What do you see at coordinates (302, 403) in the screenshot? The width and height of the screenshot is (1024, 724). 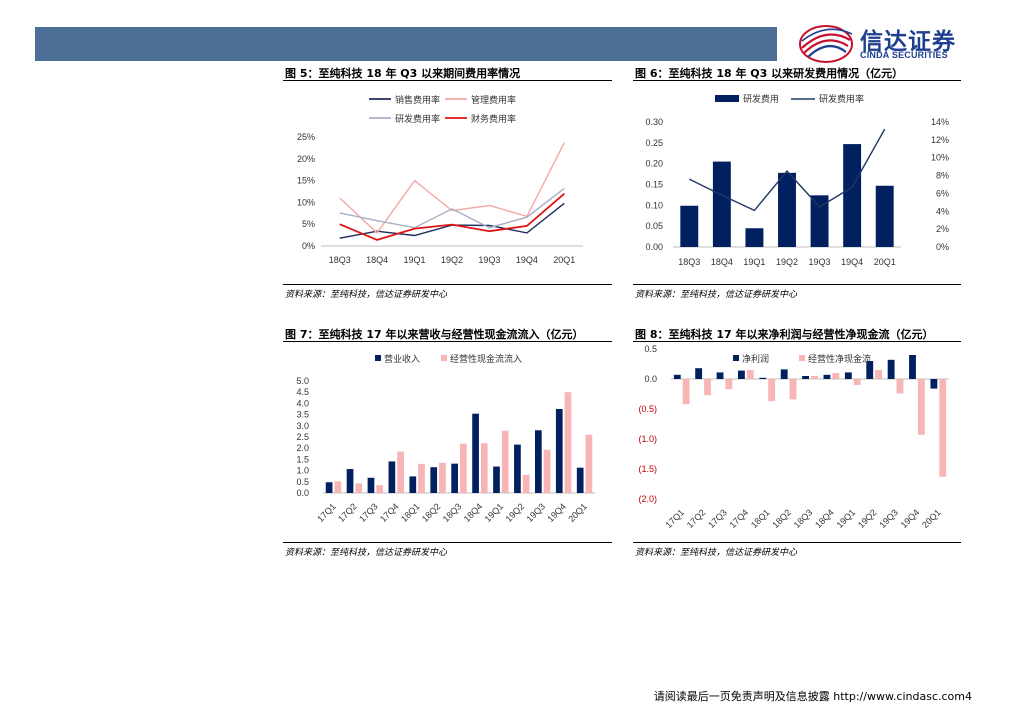 I see `y-tick-label: 4.0` at bounding box center [302, 403].